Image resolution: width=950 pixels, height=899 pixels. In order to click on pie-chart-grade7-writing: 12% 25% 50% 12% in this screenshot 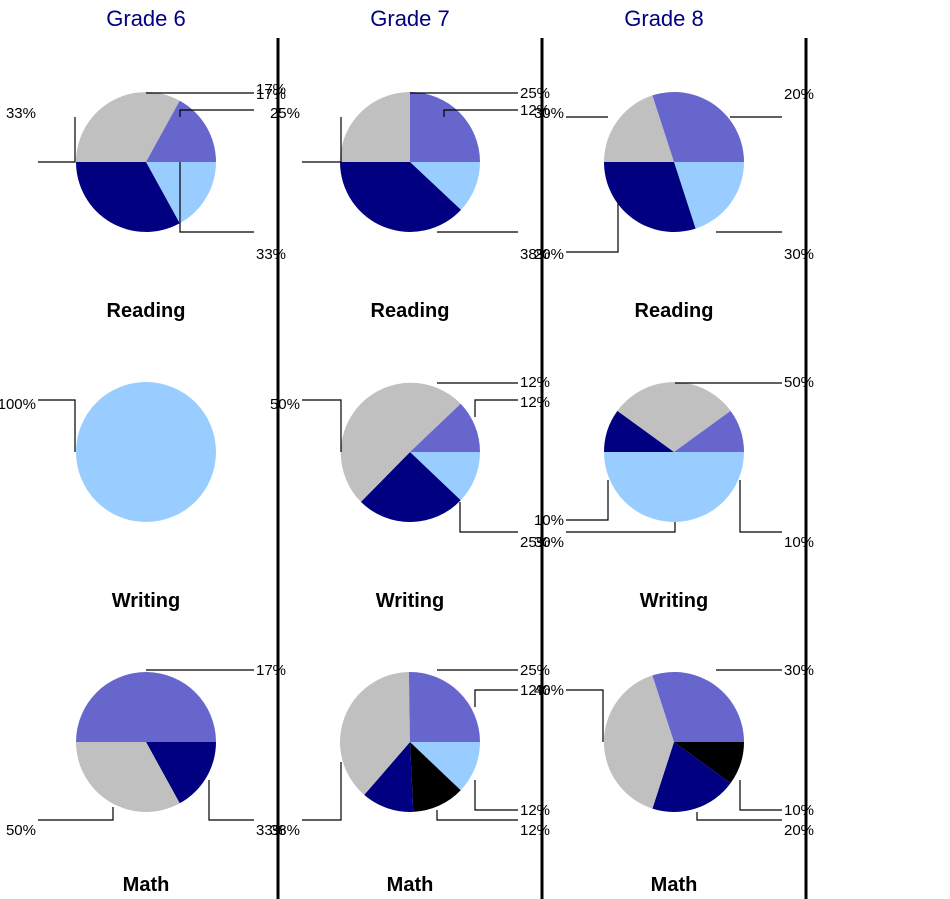, I will do `click(410, 462)`.